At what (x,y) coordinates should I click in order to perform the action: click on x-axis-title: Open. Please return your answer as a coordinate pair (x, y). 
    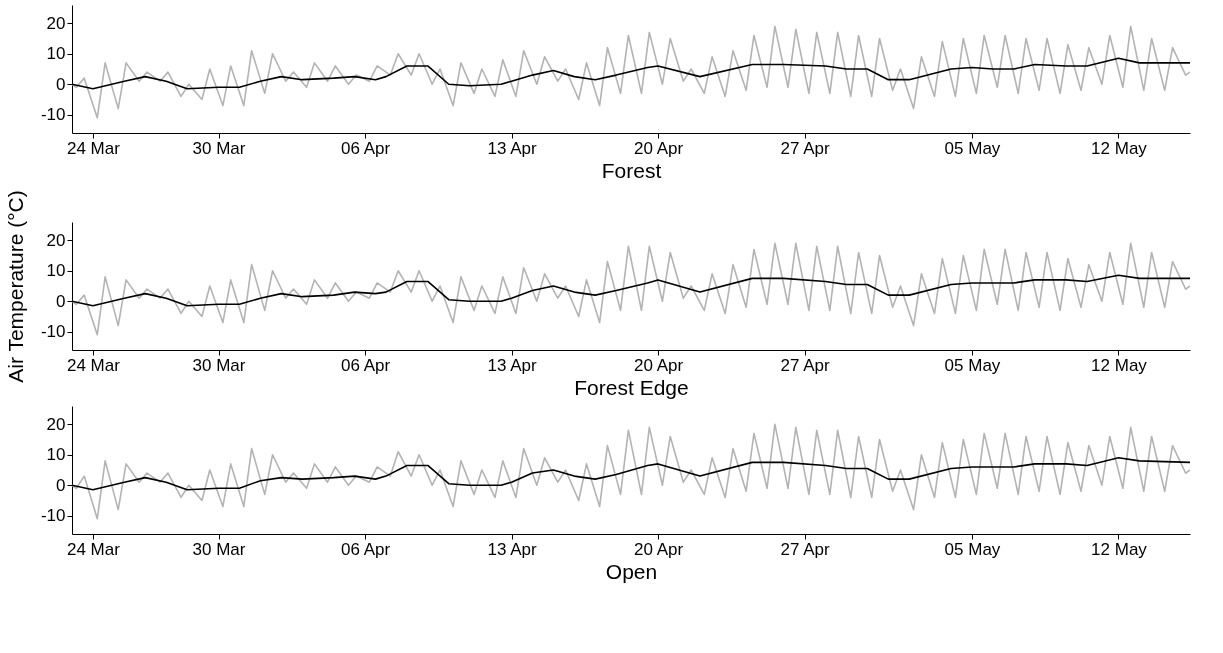
    Looking at the image, I should click on (631, 571).